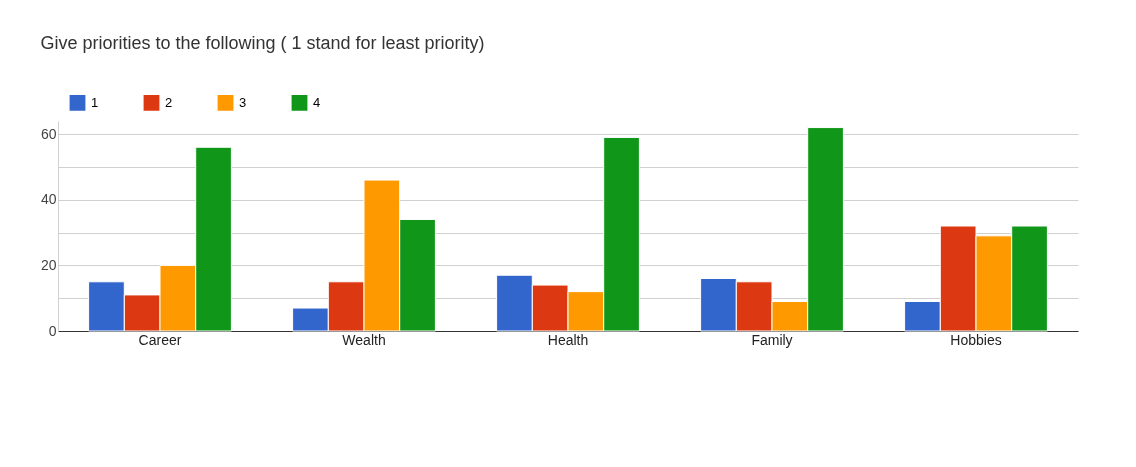 Image resolution: width=1136 pixels, height=467 pixels. I want to click on x-tick-label: Hobbies, so click(976, 339).